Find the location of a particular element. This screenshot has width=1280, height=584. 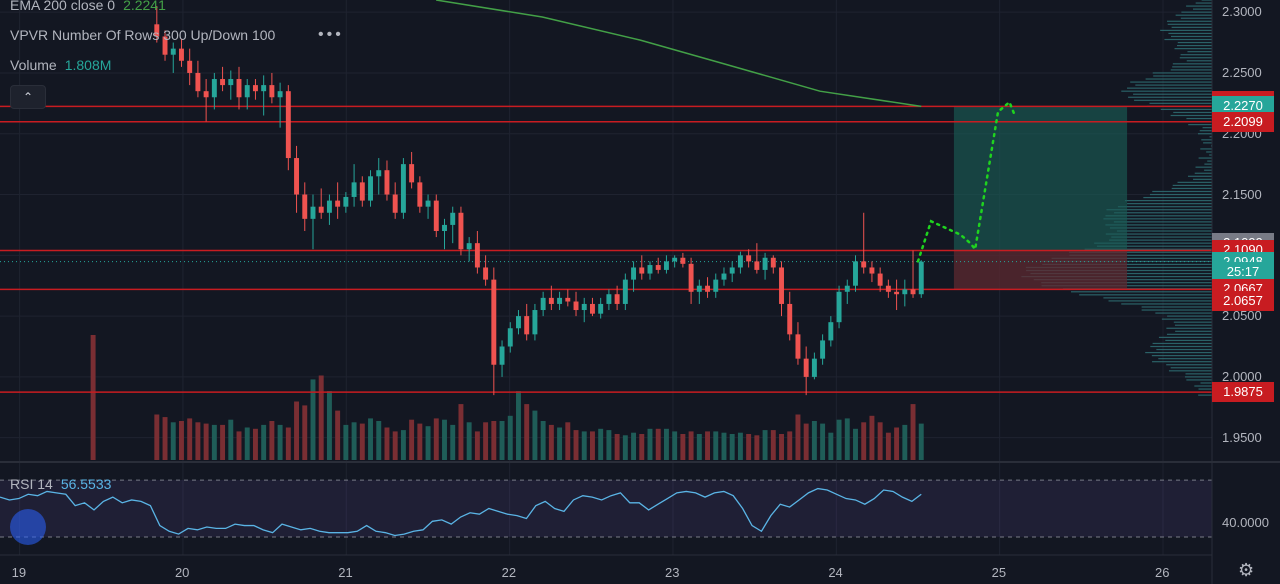

label-countdown: 25:17 is located at coordinates (1243, 272).